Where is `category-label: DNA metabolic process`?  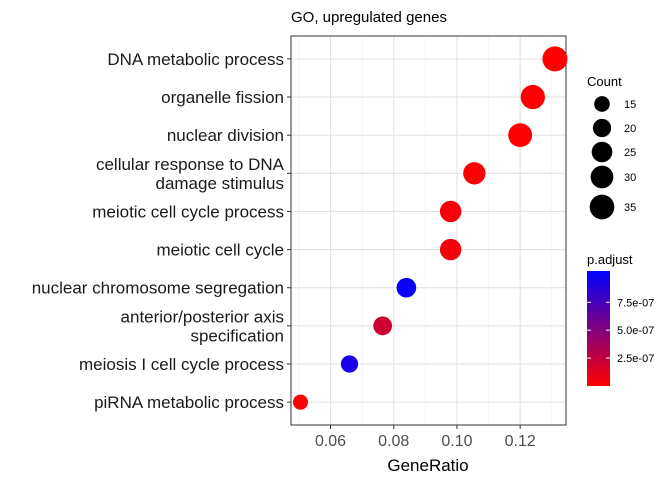 category-label: DNA metabolic process is located at coordinates (195, 59).